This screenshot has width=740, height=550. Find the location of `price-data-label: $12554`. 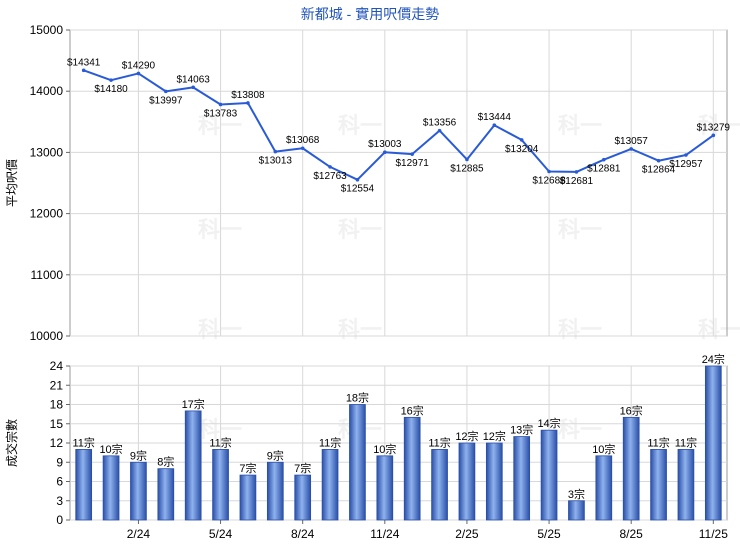

price-data-label: $12554 is located at coordinates (358, 189).